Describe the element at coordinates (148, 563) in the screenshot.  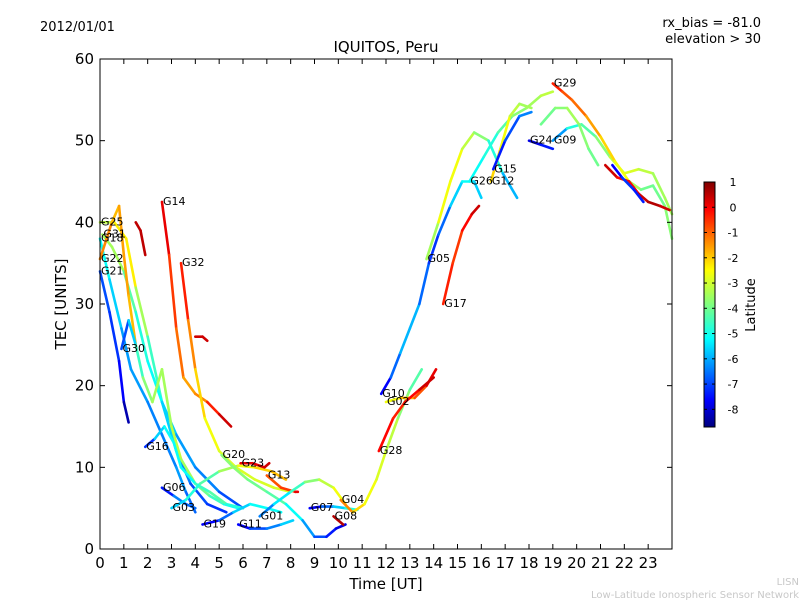
I see `x-tick-label: 2` at that location.